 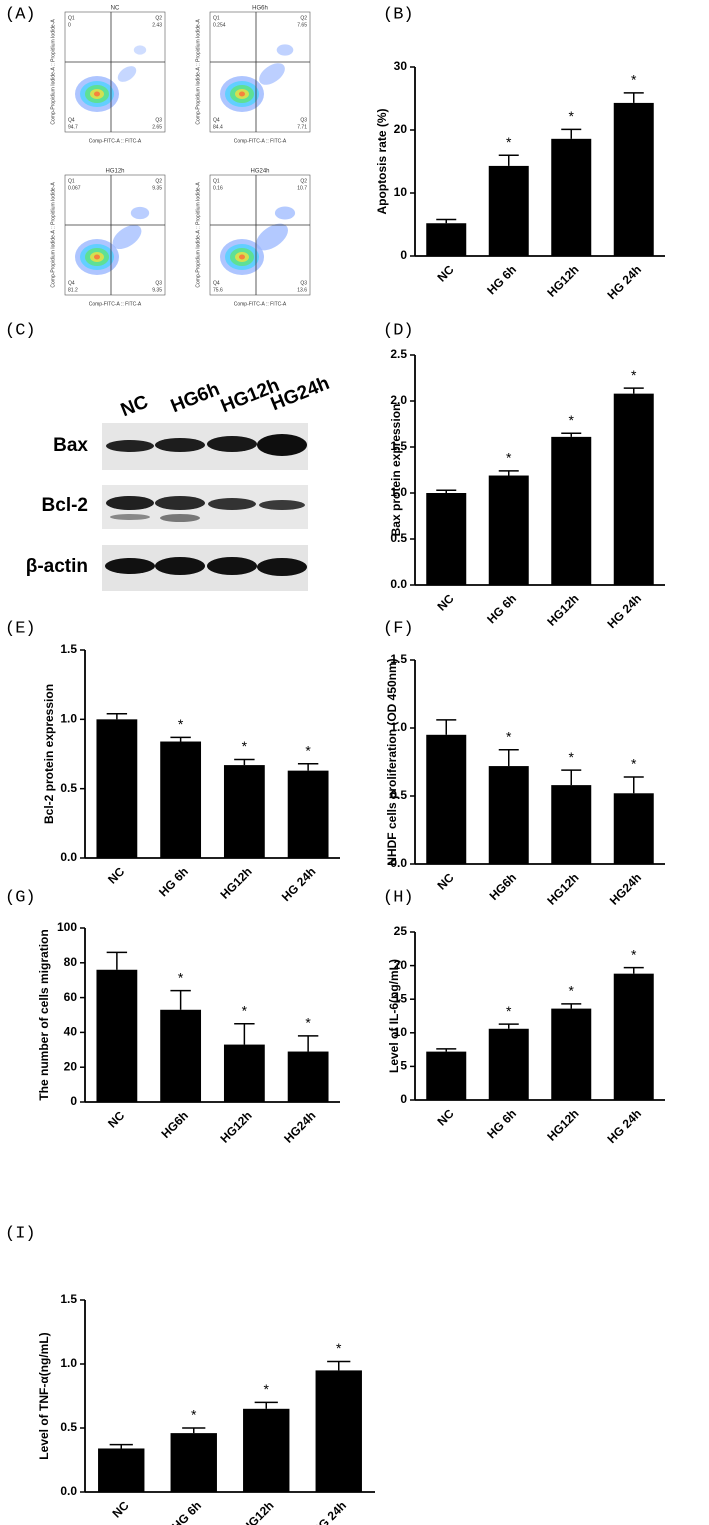 What do you see at coordinates (20, 330) in the screenshot?
I see `panel-label: (C)` at bounding box center [20, 330].